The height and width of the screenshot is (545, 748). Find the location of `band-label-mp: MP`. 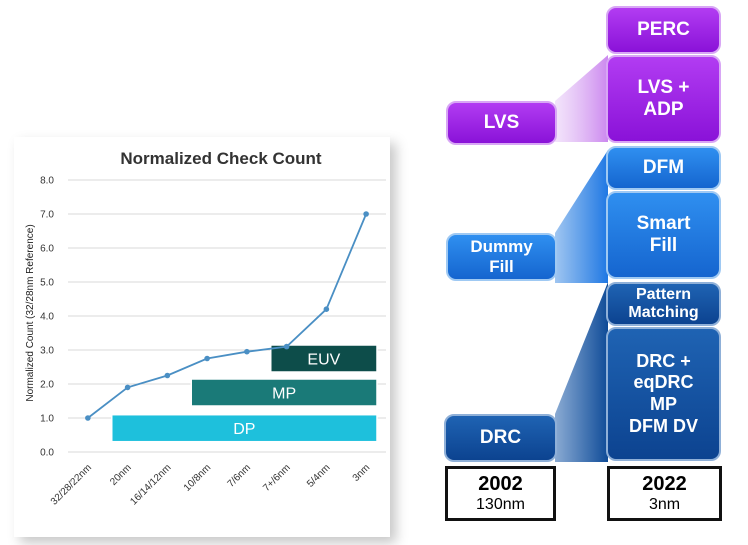

band-label-mp: MP is located at coordinates (284, 394).